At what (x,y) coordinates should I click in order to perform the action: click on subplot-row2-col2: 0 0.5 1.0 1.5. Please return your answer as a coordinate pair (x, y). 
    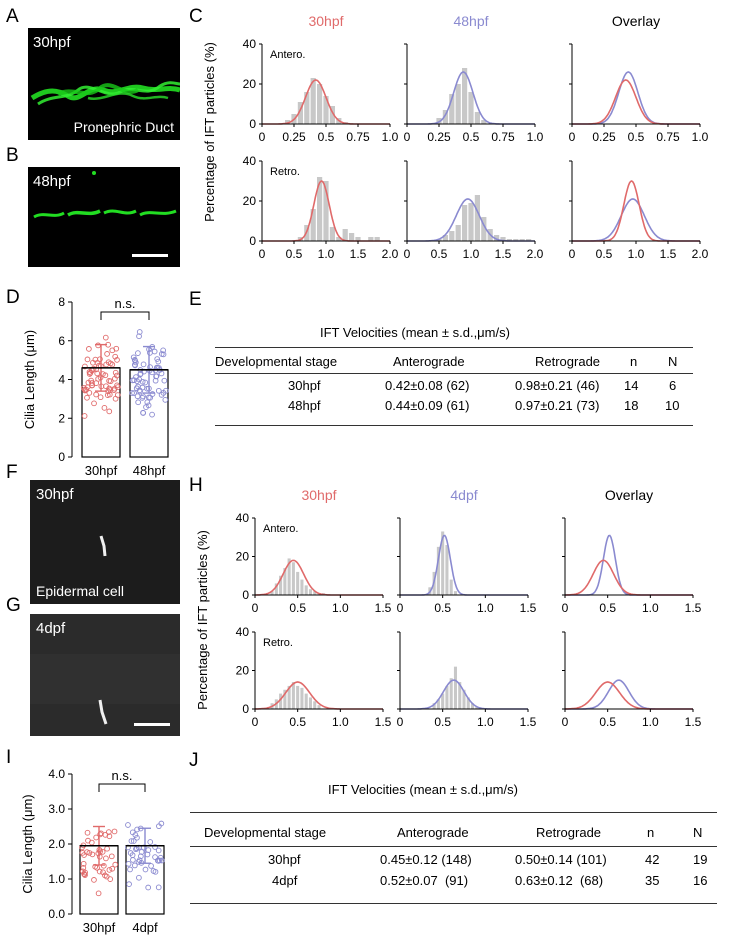
    Looking at the image, I should click on (467, 680).